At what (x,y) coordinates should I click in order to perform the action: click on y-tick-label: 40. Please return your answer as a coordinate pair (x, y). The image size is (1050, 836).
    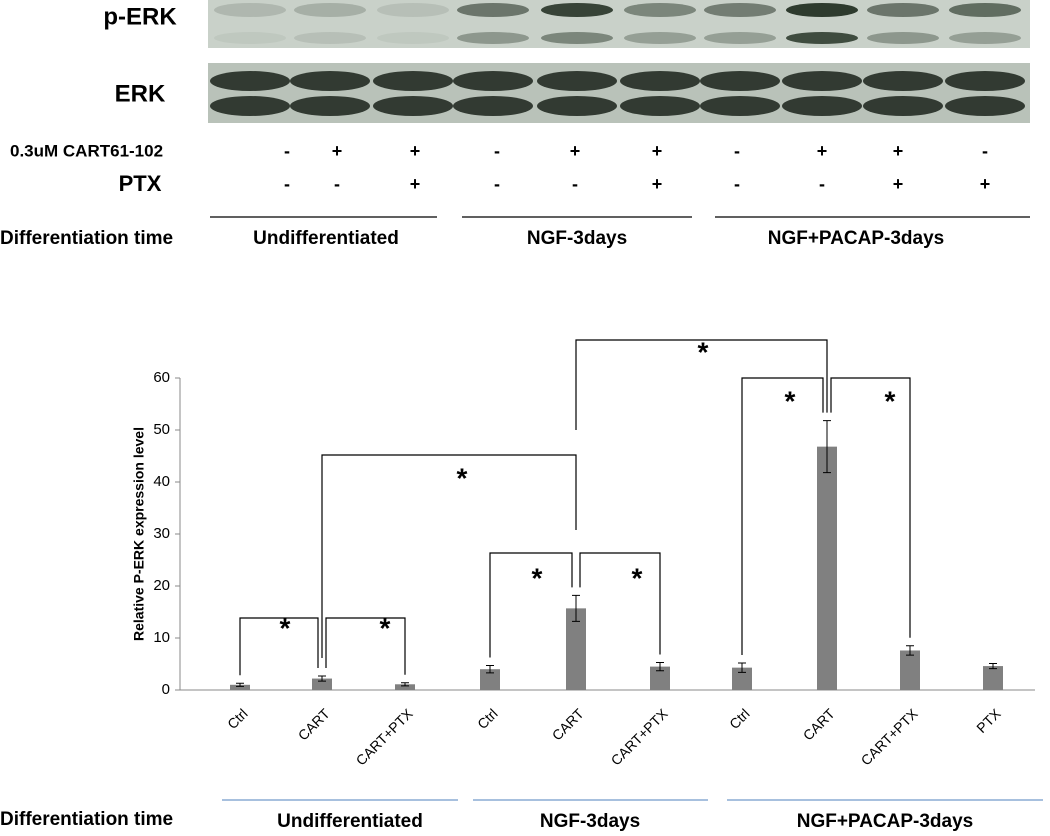
    Looking at the image, I should click on (161, 481).